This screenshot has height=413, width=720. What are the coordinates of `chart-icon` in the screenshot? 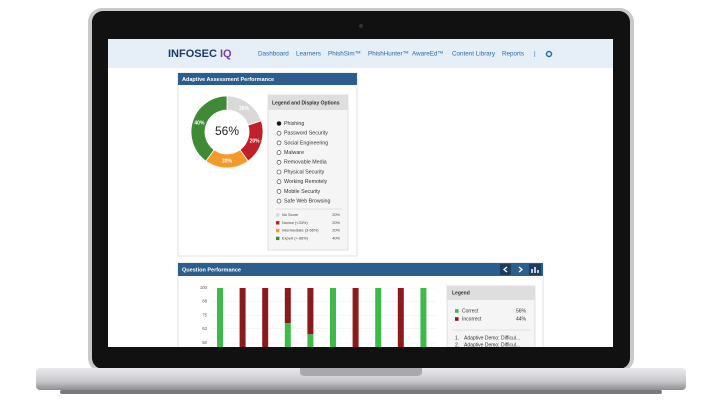 It's located at (535, 270).